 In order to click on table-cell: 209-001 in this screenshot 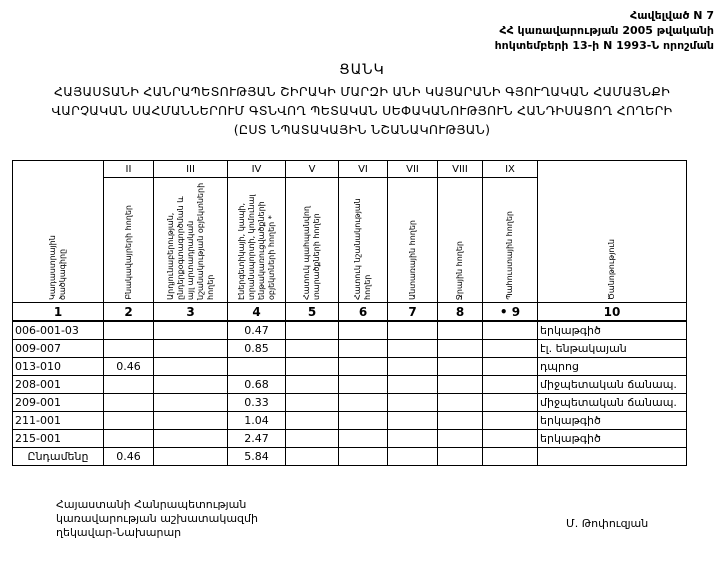, I will do `click(58, 402)`.